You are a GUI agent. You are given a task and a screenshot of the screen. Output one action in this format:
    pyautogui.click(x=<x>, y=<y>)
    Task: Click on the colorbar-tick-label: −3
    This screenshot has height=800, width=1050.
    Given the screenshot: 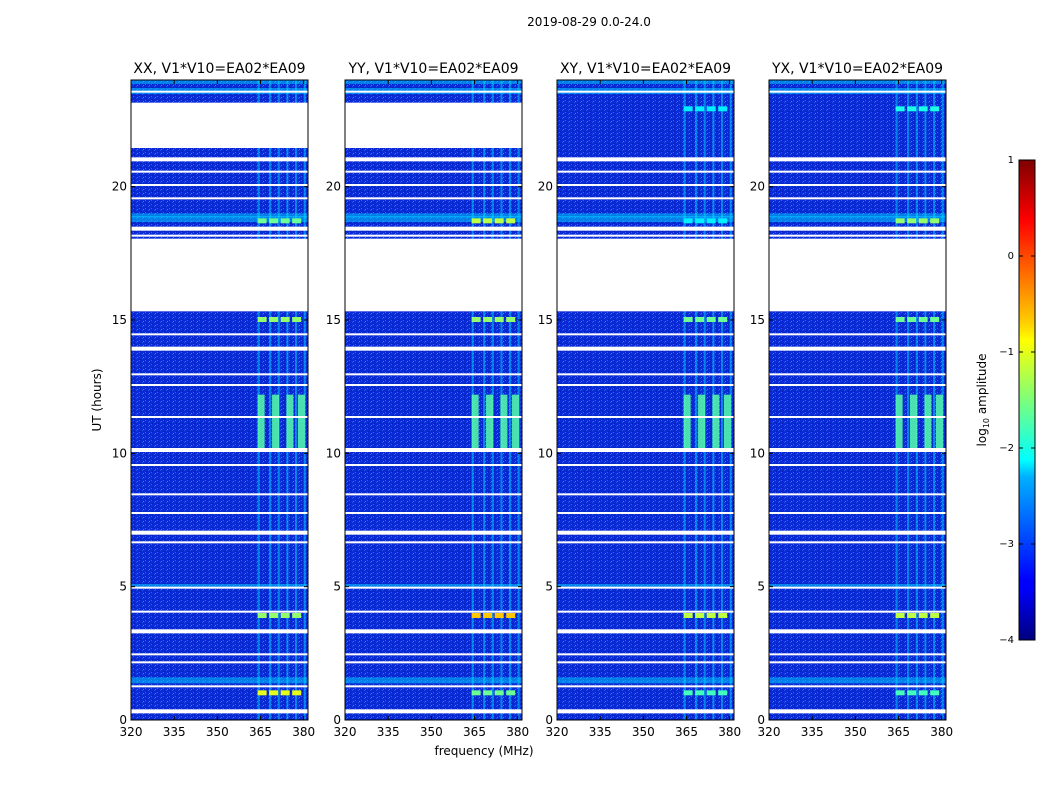 What is the action you would take?
    pyautogui.click(x=1006, y=544)
    